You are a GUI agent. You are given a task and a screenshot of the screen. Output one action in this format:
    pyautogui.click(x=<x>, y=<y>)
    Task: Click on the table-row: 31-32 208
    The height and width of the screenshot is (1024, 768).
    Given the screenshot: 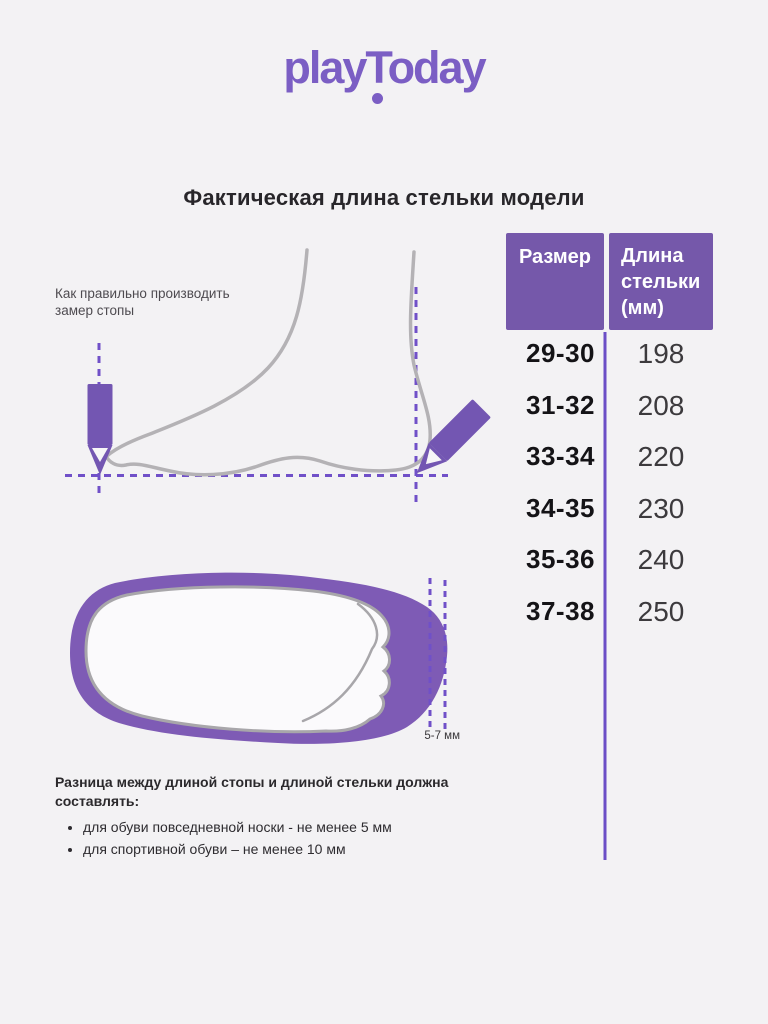 What is the action you would take?
    pyautogui.click(x=591, y=414)
    